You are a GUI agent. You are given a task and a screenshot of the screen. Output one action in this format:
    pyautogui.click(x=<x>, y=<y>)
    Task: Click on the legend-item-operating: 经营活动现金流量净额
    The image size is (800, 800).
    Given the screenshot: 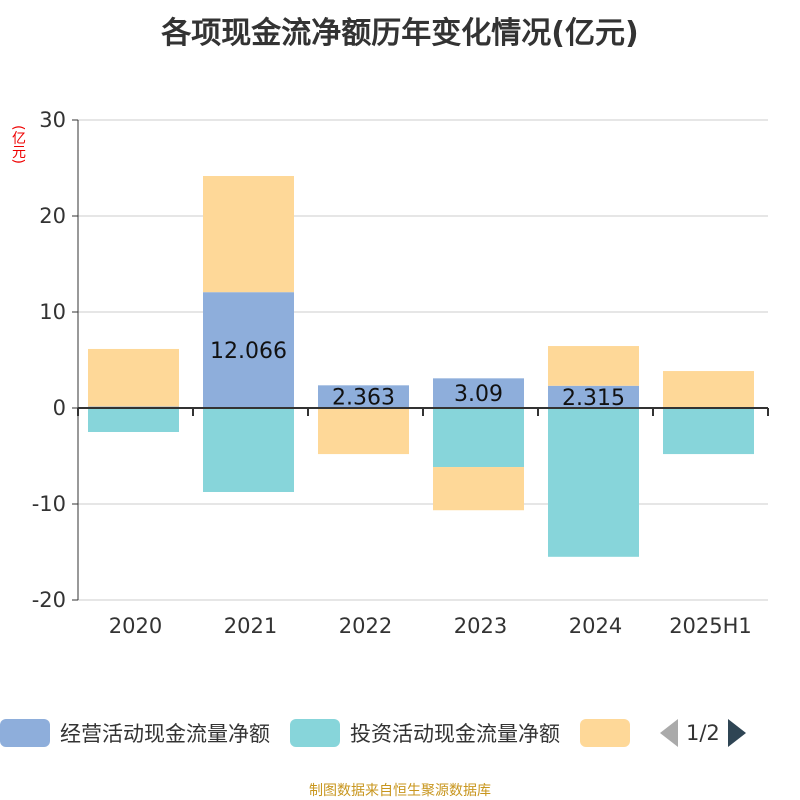 What is the action you would take?
    pyautogui.click(x=135, y=733)
    